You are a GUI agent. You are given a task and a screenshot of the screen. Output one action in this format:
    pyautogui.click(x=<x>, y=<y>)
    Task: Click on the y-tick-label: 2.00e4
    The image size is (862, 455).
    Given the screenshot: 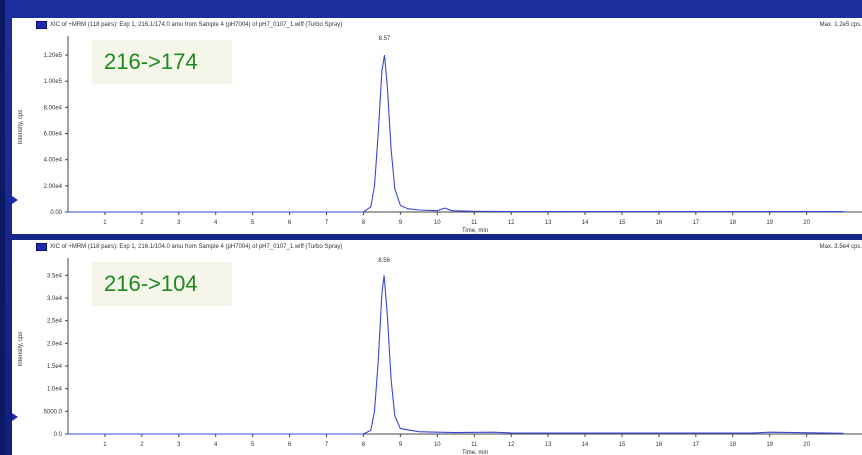 What is the action you would take?
    pyautogui.click(x=53, y=187)
    